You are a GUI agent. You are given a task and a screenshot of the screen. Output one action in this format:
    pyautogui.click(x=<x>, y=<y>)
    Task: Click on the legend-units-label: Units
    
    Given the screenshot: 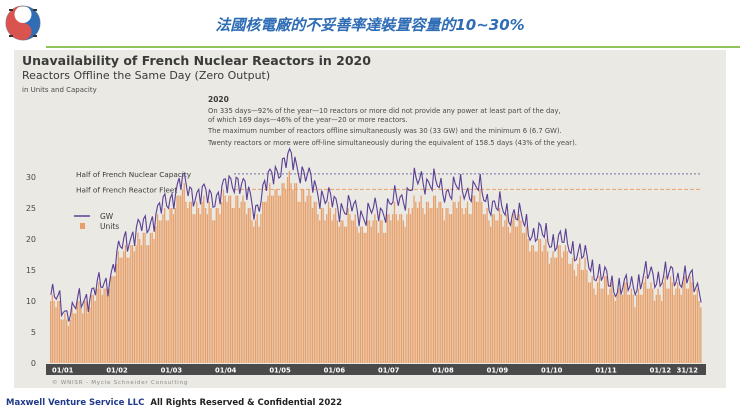 What is the action you would take?
    pyautogui.click(x=109, y=226)
    